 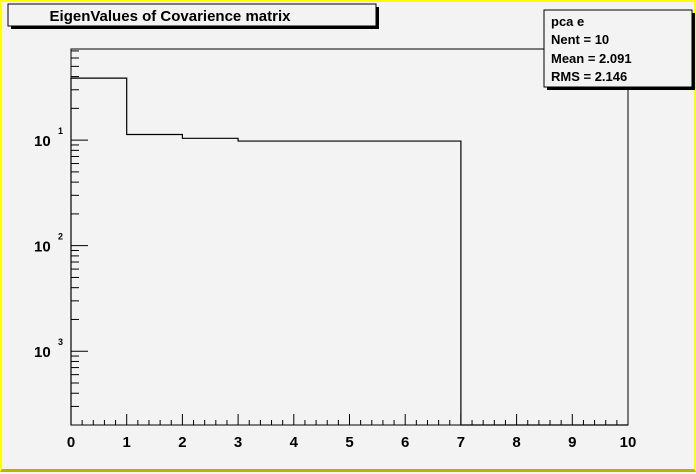 What do you see at coordinates (461, 442) in the screenshot?
I see `x-tick-label: 7` at bounding box center [461, 442].